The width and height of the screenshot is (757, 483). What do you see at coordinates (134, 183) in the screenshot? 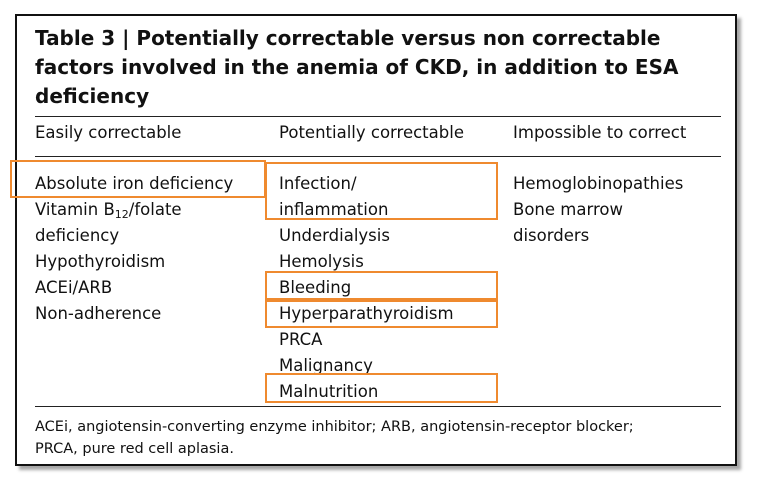
I see `list-item: Absolute iron deficiency` at bounding box center [134, 183].